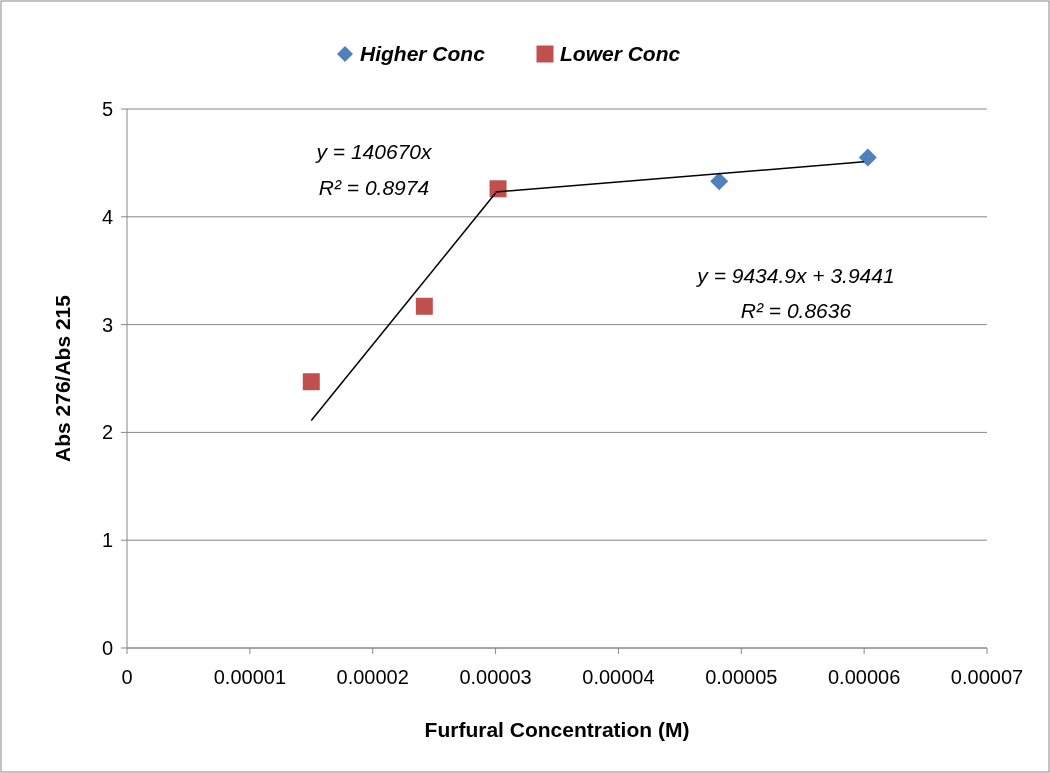 This screenshot has width=1050, height=773. What do you see at coordinates (107, 216) in the screenshot?
I see `y-tick-label: 4` at bounding box center [107, 216].